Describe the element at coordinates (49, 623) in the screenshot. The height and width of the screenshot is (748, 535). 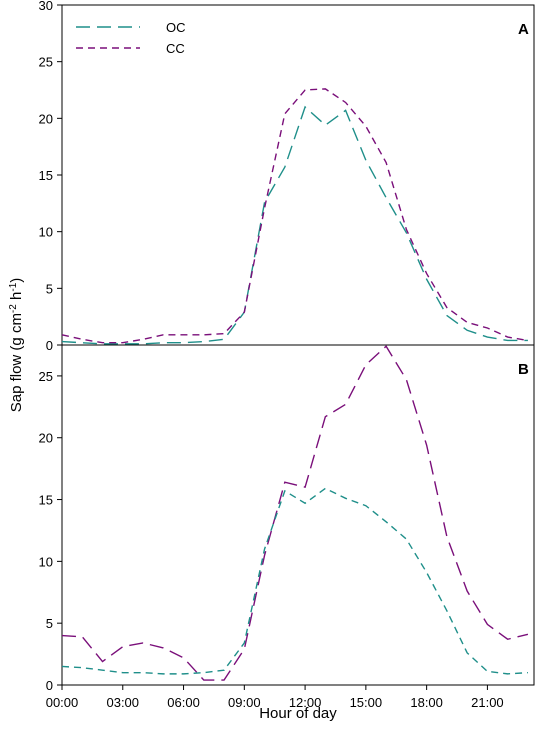
I see `panel-b-y-tick-label: 5` at that location.